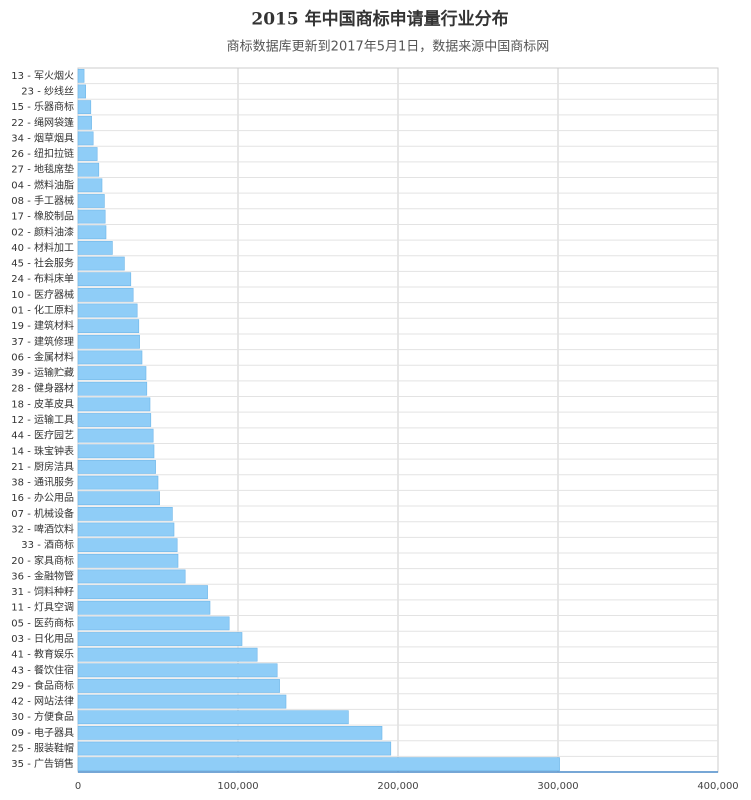  What do you see at coordinates (42, 153) in the screenshot?
I see `y-tick-label: 26 - 纽扣拉链` at bounding box center [42, 153].